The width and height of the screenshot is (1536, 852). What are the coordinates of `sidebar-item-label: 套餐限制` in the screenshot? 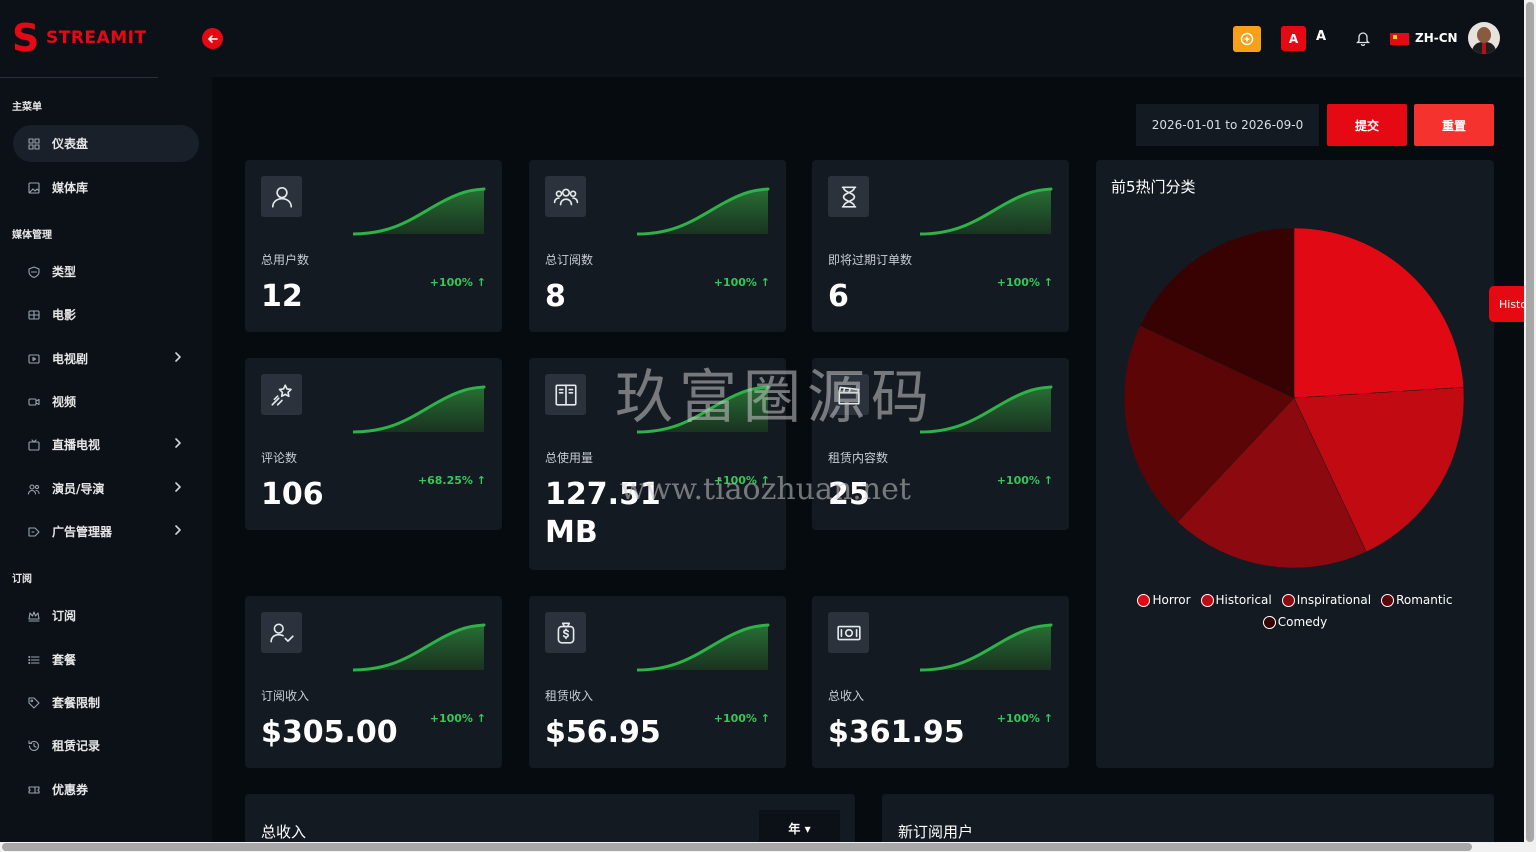 It's located at (76, 703).